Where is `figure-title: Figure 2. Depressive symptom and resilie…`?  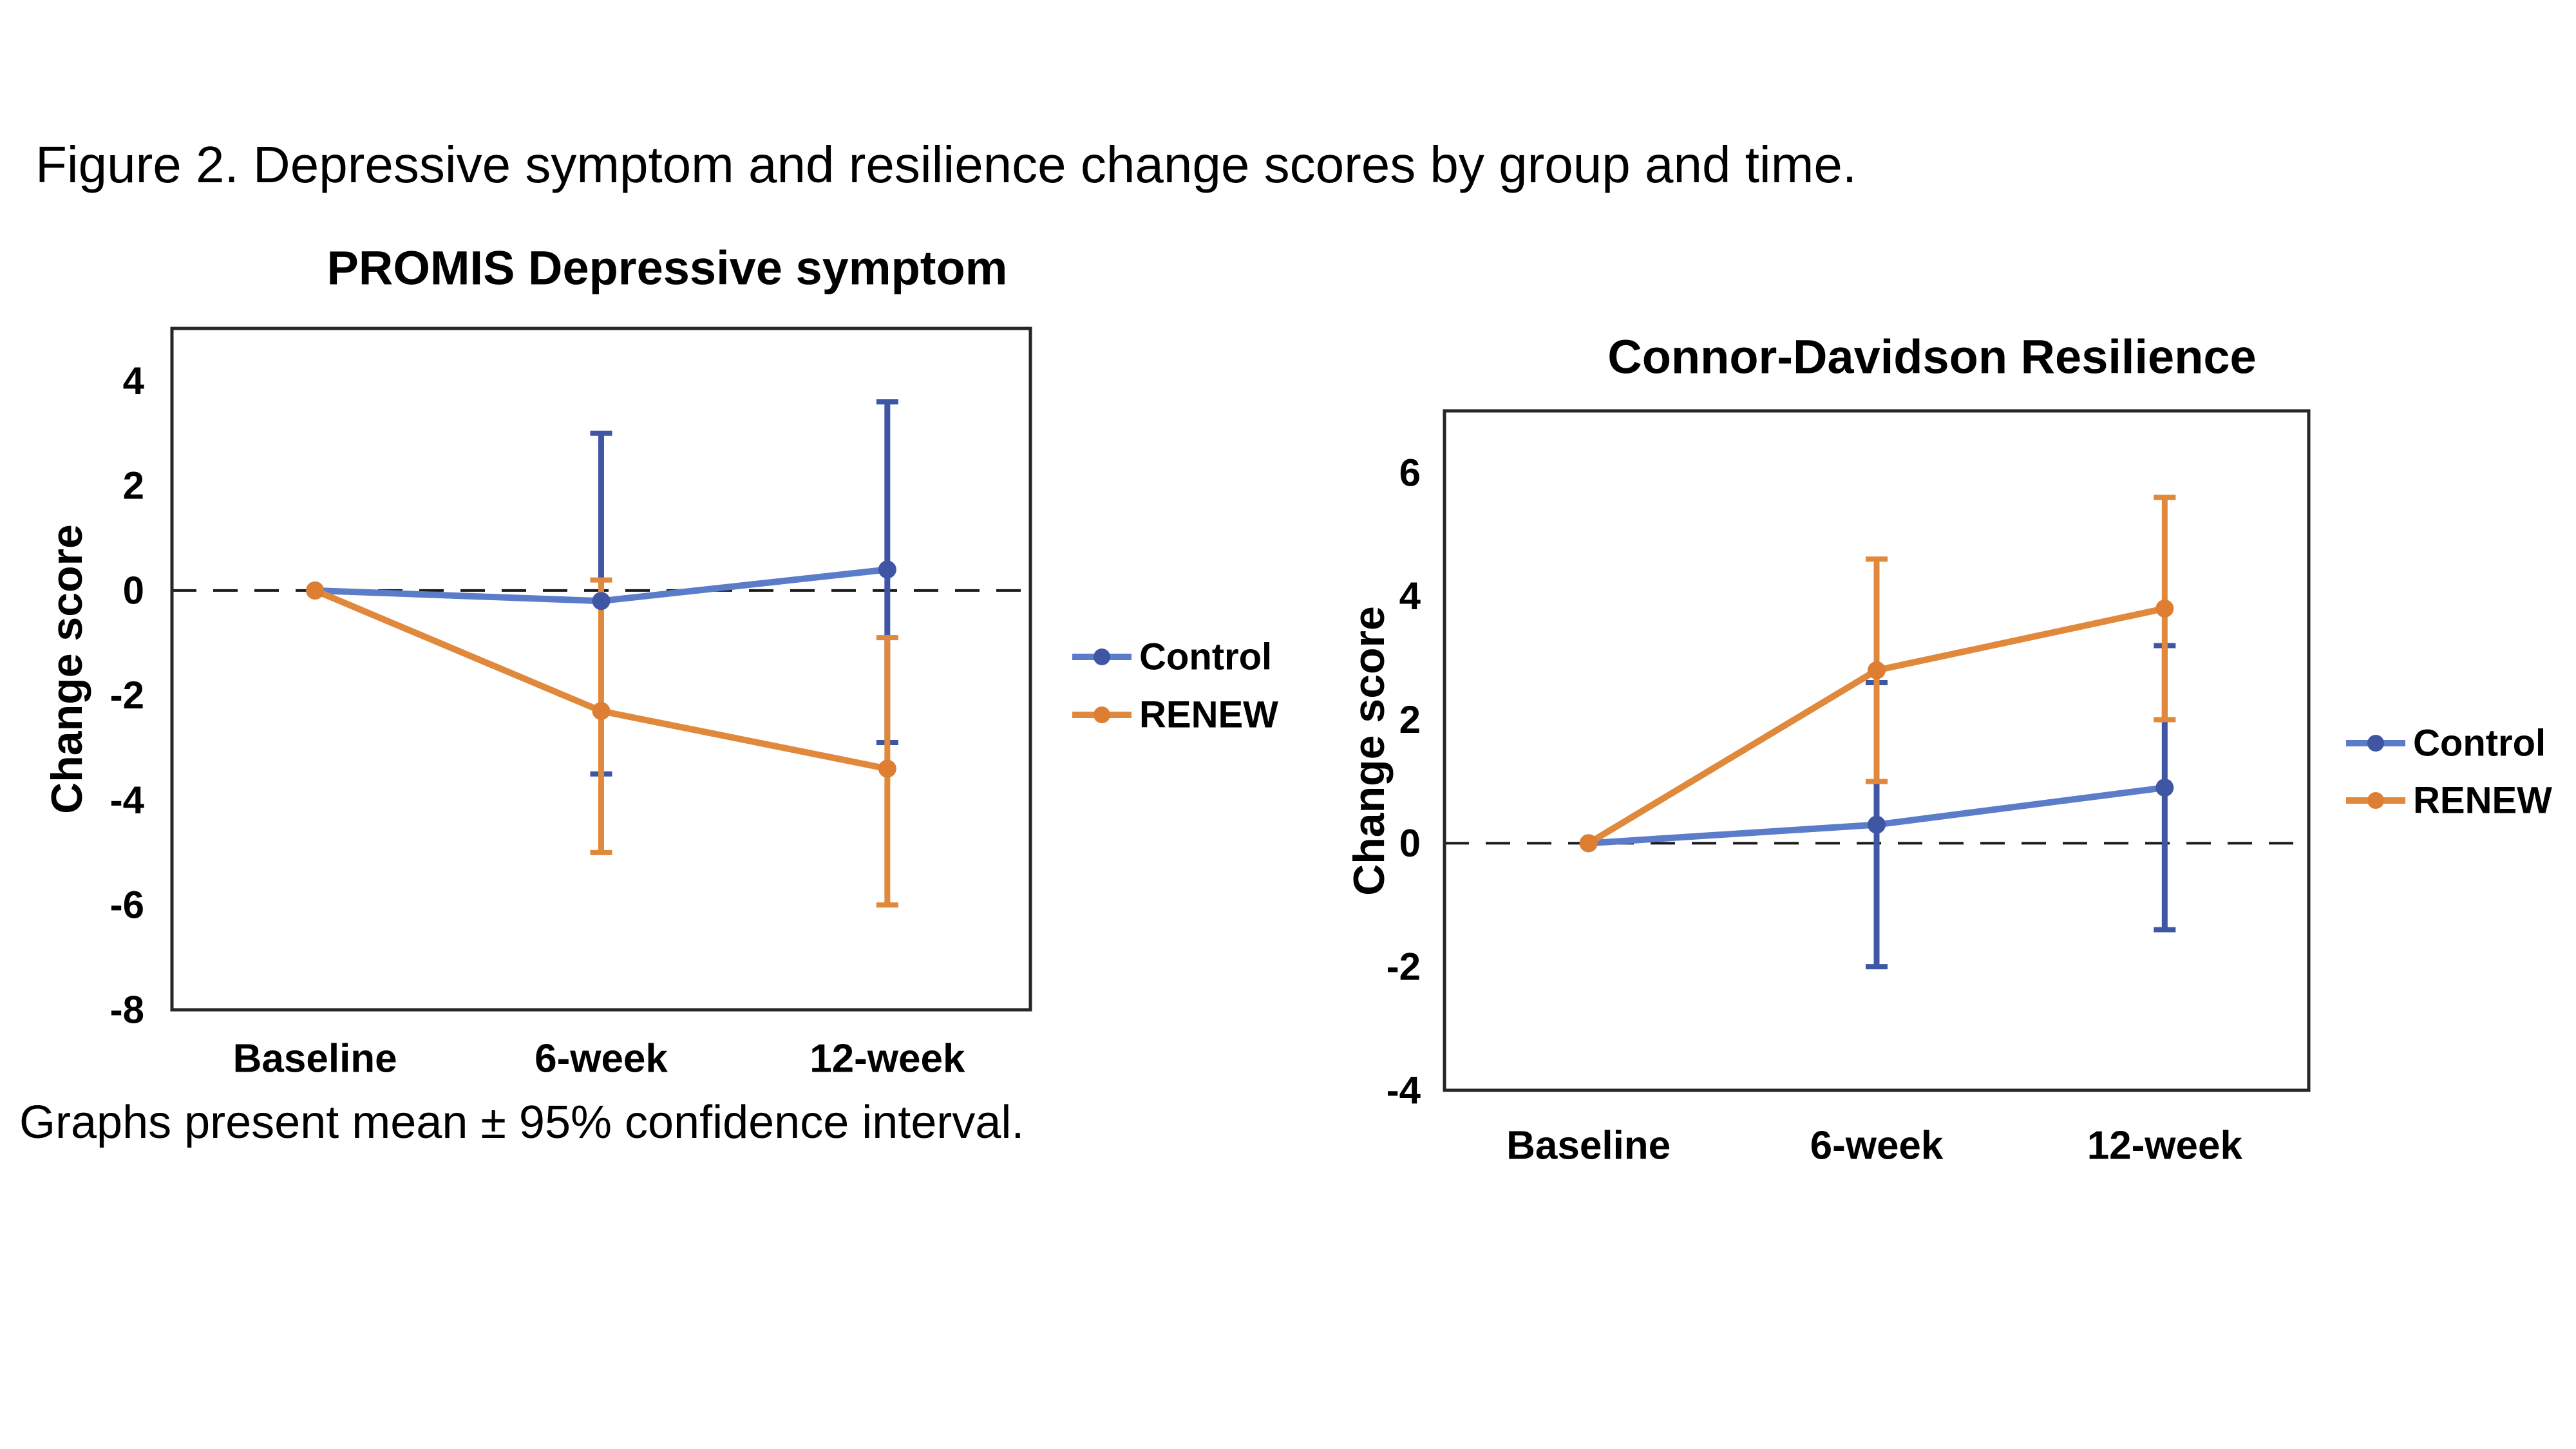 figure-title: Figure 2. Depressive symptom and resilie… is located at coordinates (946, 164).